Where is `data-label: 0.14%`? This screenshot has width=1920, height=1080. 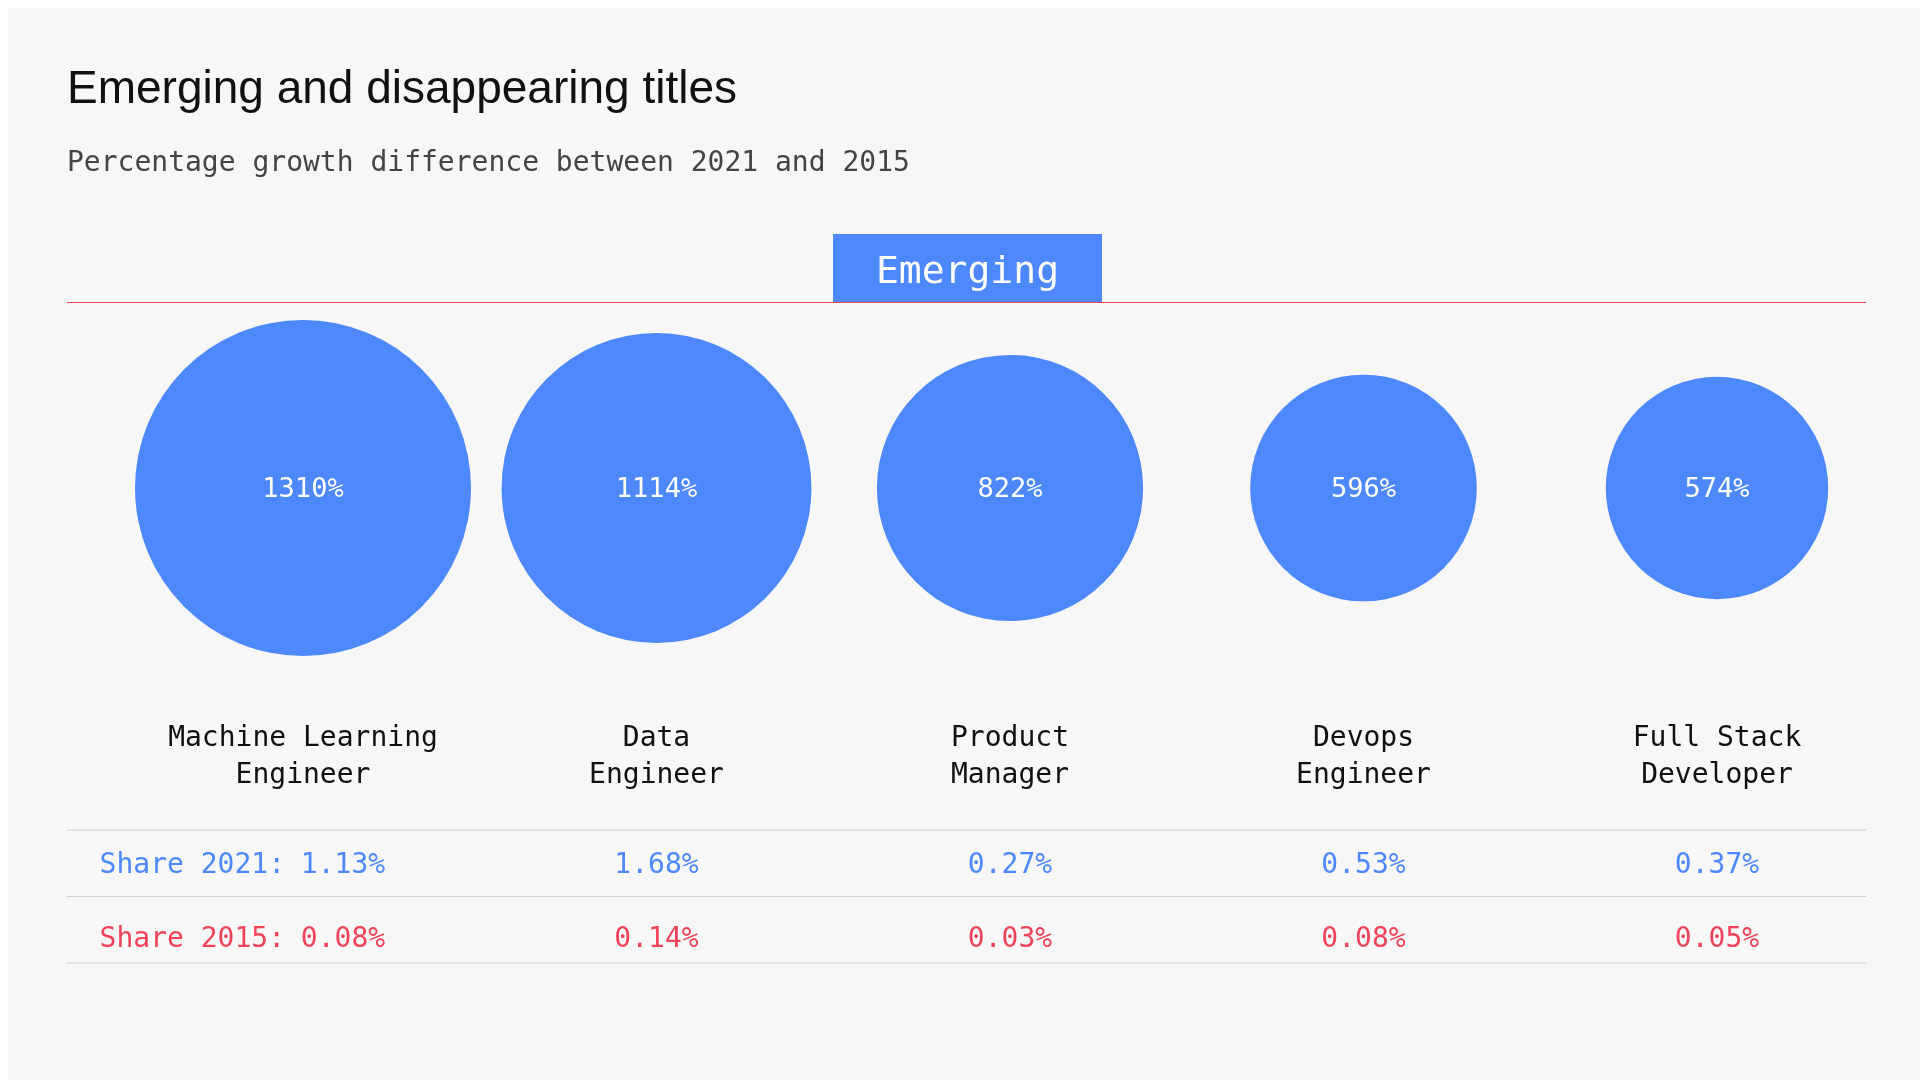 data-label: 0.14% is located at coordinates (656, 937).